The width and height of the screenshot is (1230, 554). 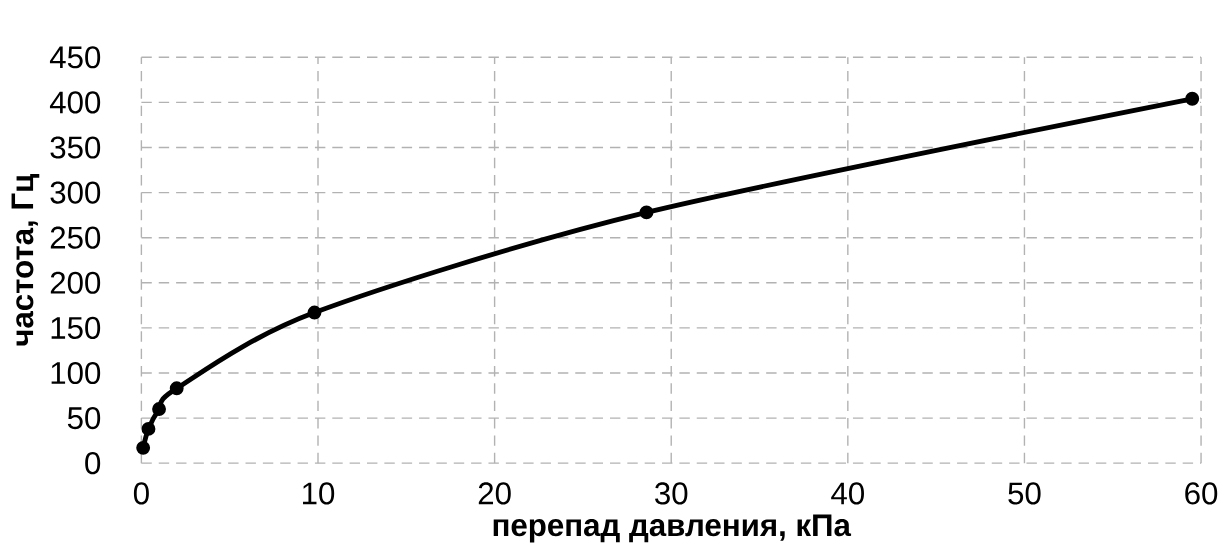 What do you see at coordinates (25, 259) in the screenshot?
I see `y-axis-title: частота, Гц` at bounding box center [25, 259].